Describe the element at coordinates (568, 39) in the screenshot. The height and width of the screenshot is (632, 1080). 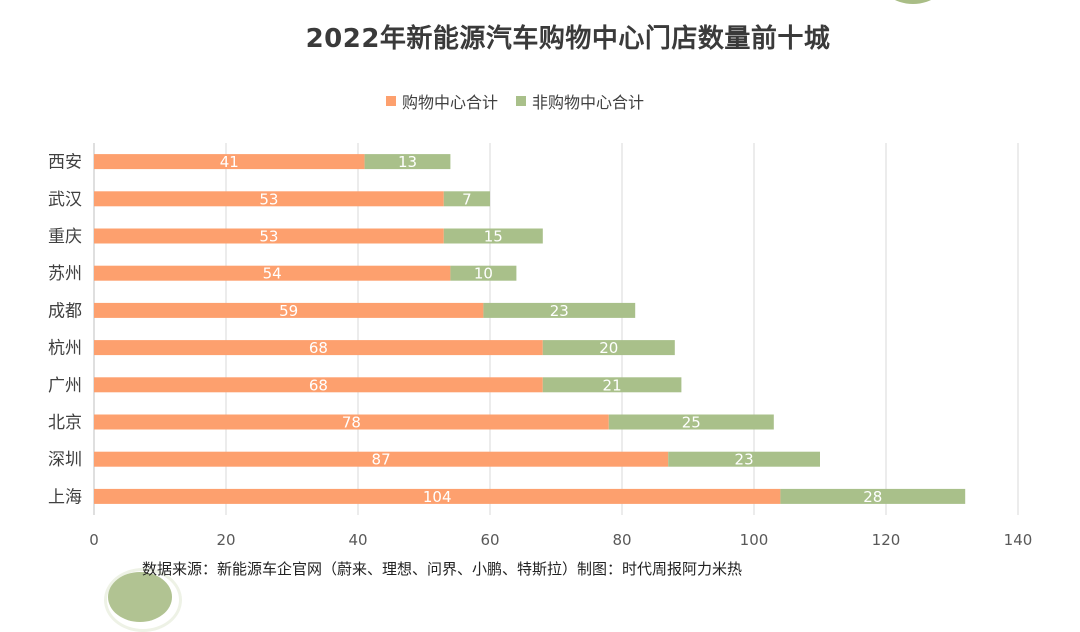
I see `chart-title: 2022年新能源汽车购物中心门店数量前十城` at that location.